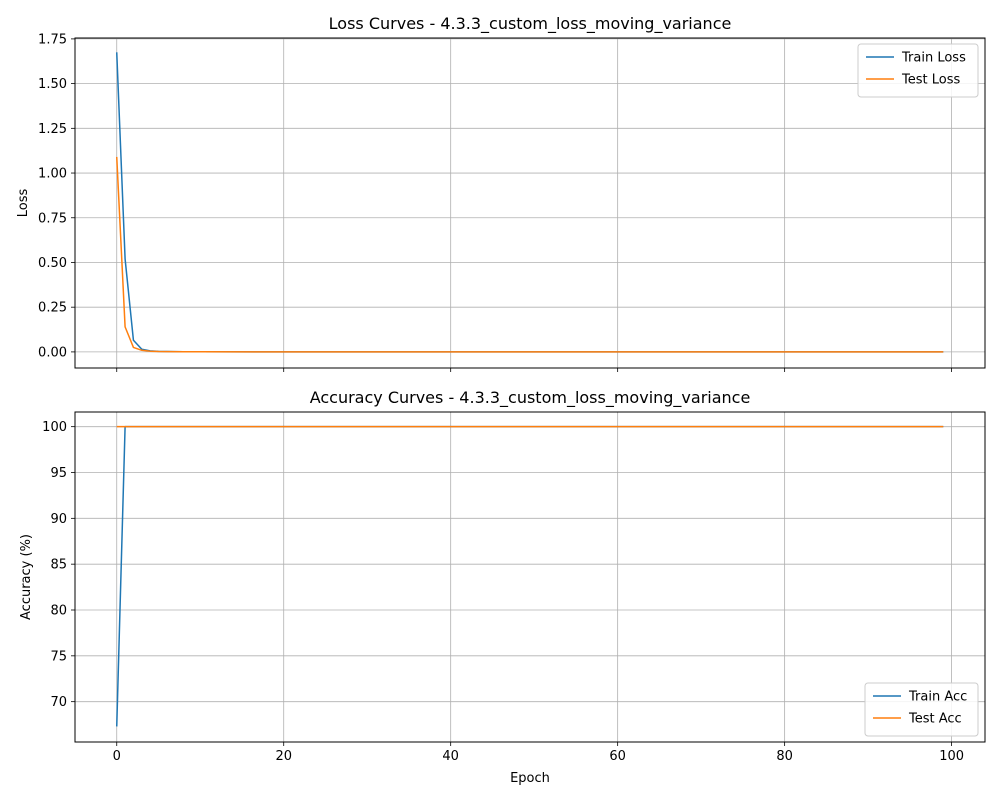 This screenshot has width=1000, height=800. Describe the element at coordinates (52, 263) in the screenshot. I see `y-tick-label: 0.50` at that location.